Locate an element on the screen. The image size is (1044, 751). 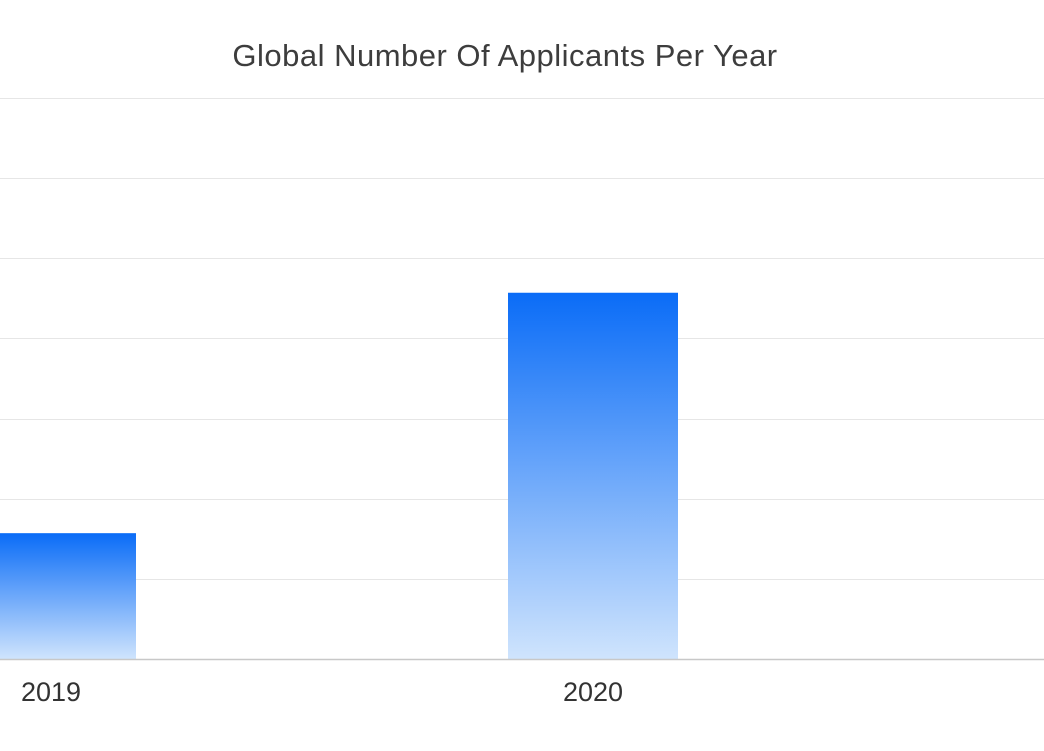
x-tick-label-2019: 2019 is located at coordinates (51, 692).